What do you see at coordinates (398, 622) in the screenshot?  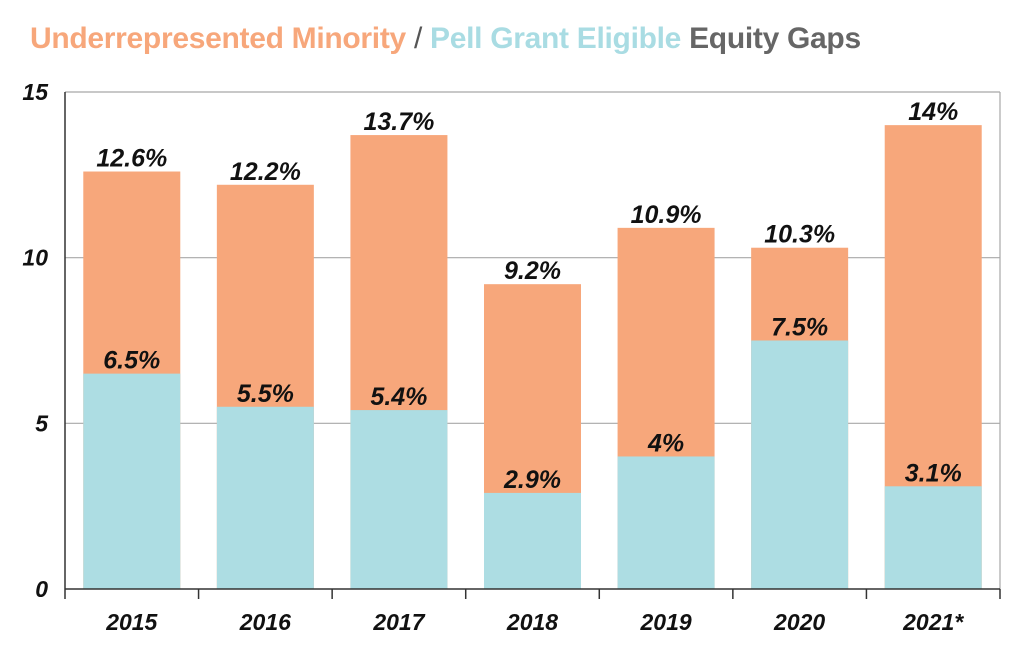 I see `x-tick-label-2017: 2017` at bounding box center [398, 622].